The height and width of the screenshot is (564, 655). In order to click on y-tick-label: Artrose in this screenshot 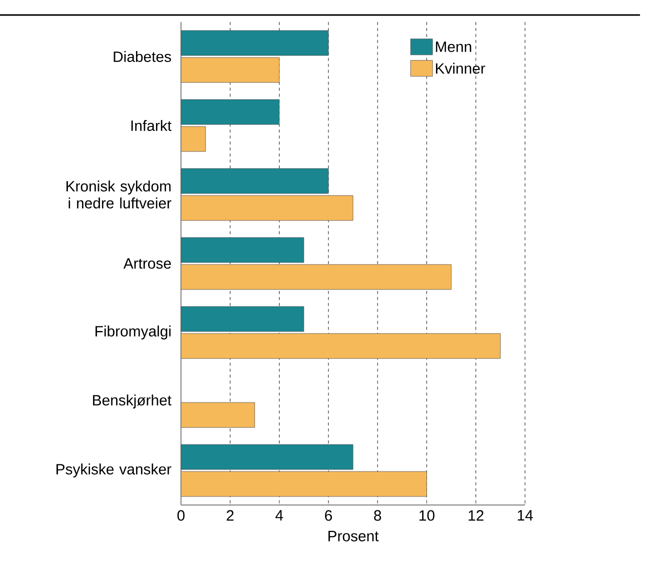, I will do `click(147, 263)`.